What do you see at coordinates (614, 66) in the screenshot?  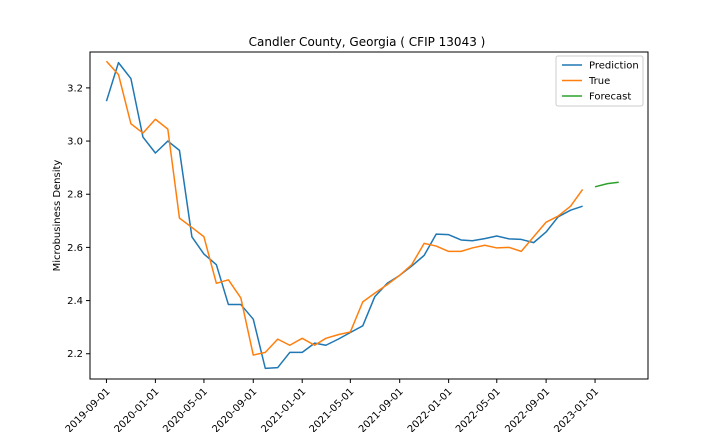 I see `legend-label-prediction: Prediction` at bounding box center [614, 66].